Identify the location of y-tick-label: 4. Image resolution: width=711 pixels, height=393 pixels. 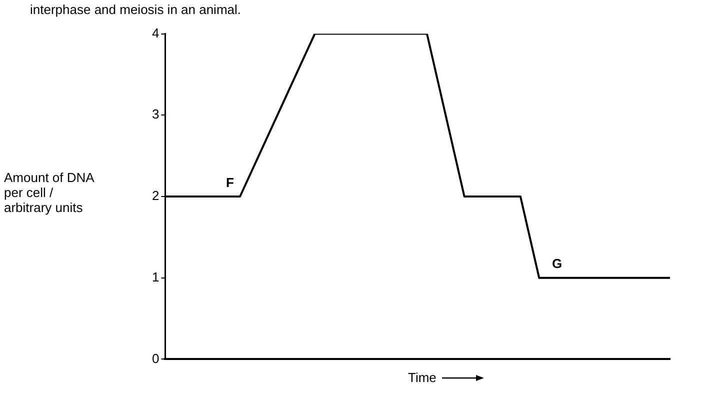
(156, 32).